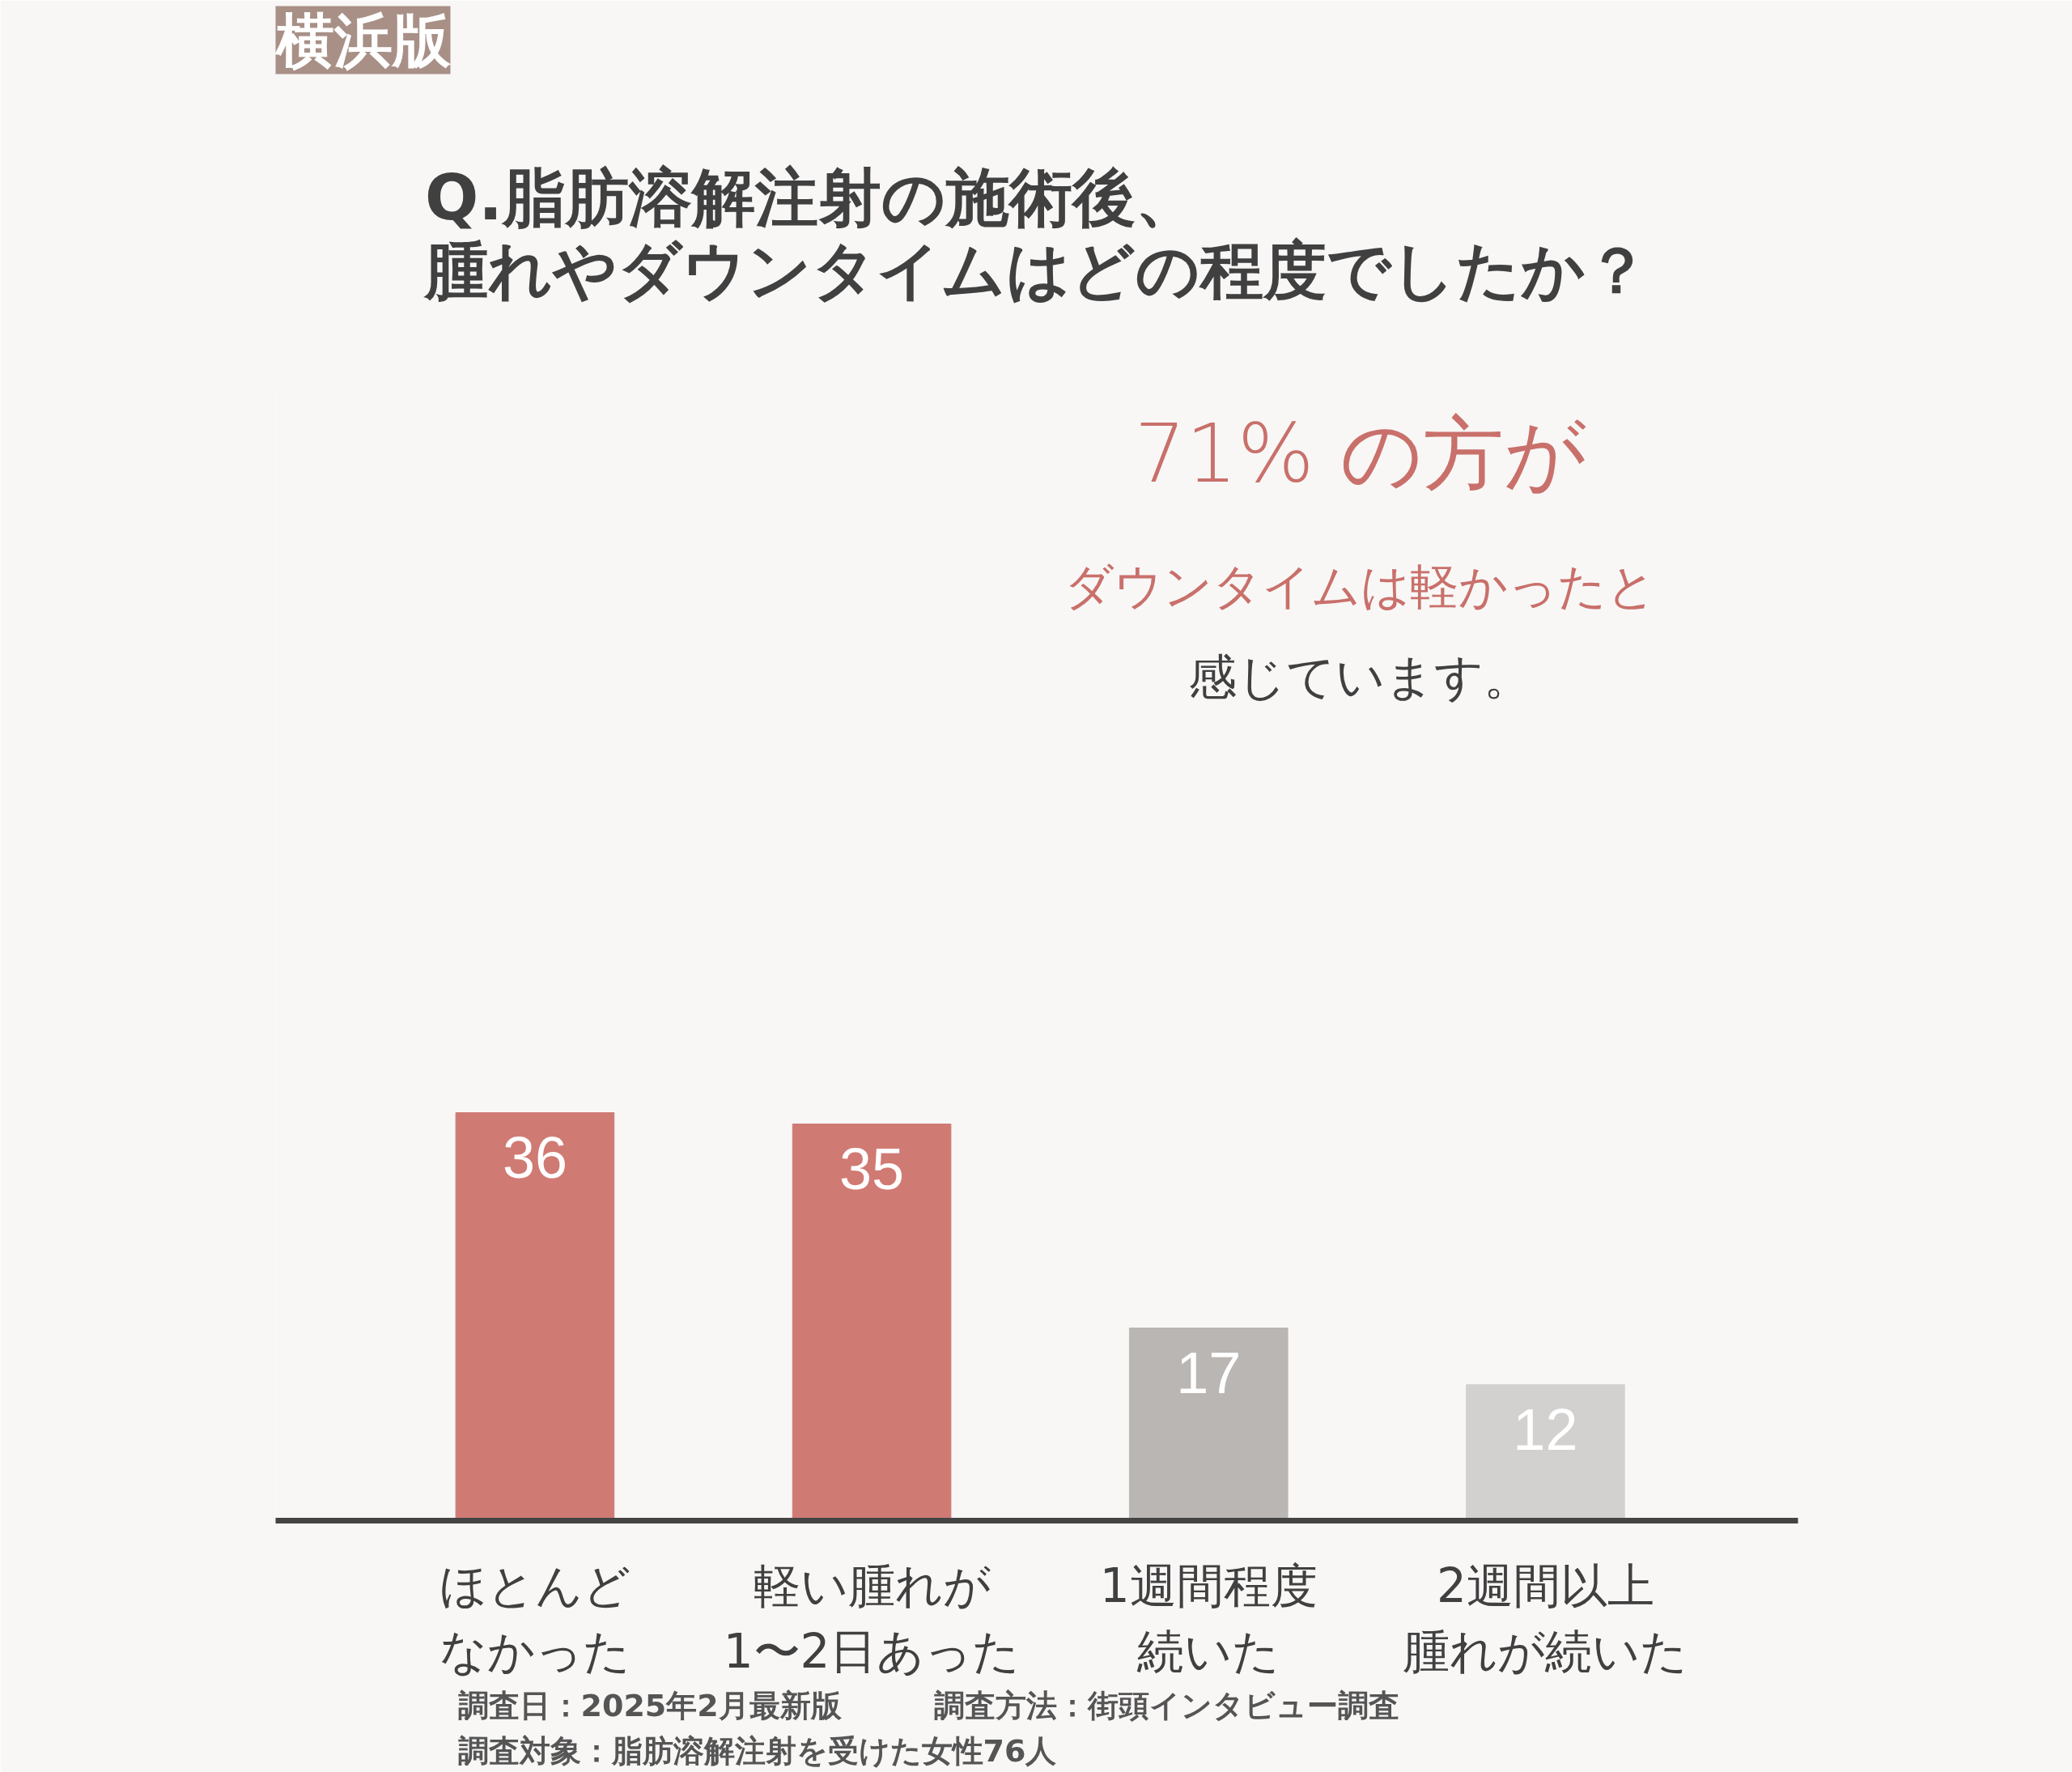  What do you see at coordinates (535, 1619) in the screenshot?
I see `x-tick-label: ほとんどなかった` at bounding box center [535, 1619].